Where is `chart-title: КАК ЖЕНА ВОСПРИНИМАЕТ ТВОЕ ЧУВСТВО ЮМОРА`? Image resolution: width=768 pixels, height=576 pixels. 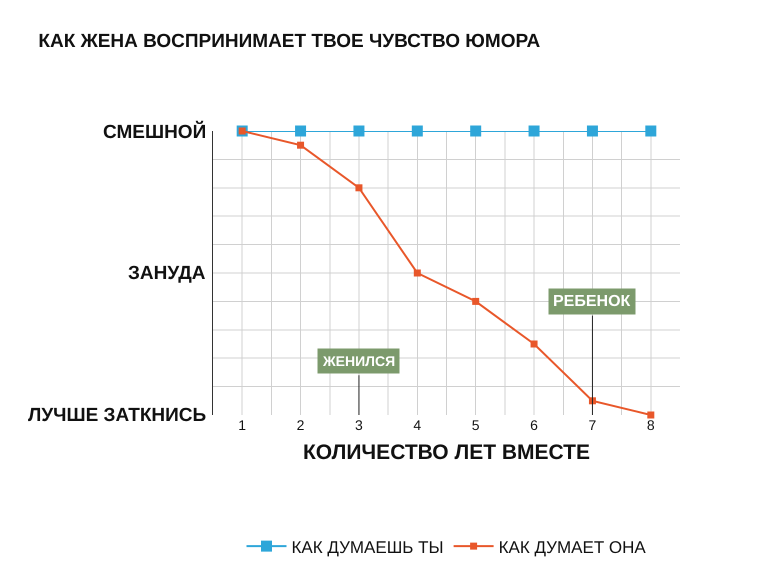
chart-title: КАК ЖЕНА ВОСПРИНИМАЕТ ТВОЕ ЧУВСТВО ЮМОРА is located at coordinates (289, 41).